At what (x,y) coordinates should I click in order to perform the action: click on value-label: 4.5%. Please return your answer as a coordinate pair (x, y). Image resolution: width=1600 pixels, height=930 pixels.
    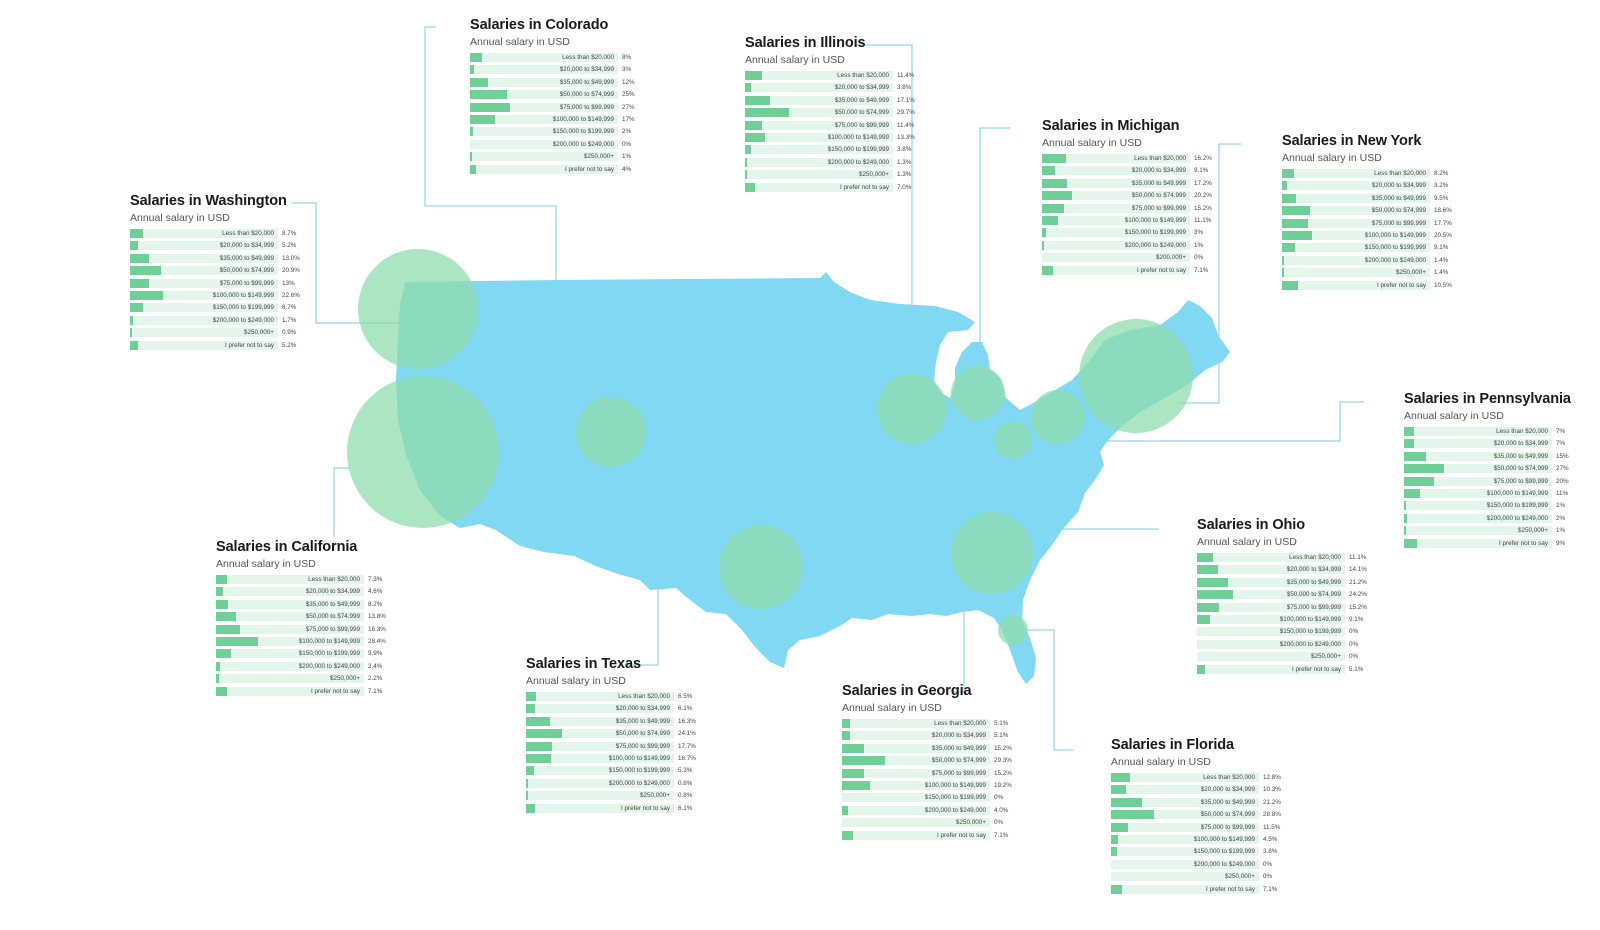
    Looking at the image, I should click on (1270, 839).